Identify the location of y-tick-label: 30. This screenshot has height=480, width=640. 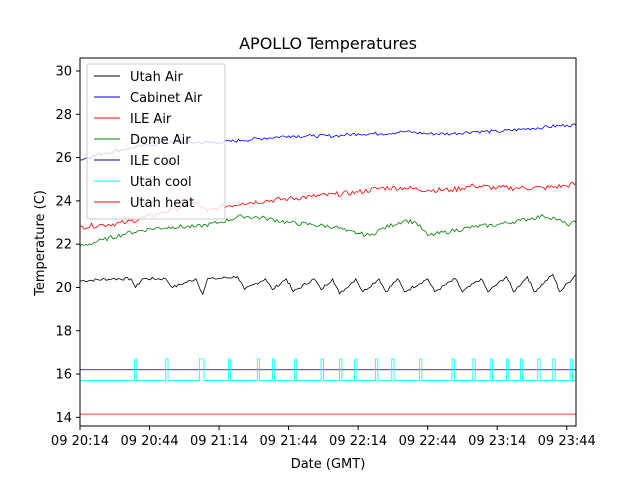
(63, 71).